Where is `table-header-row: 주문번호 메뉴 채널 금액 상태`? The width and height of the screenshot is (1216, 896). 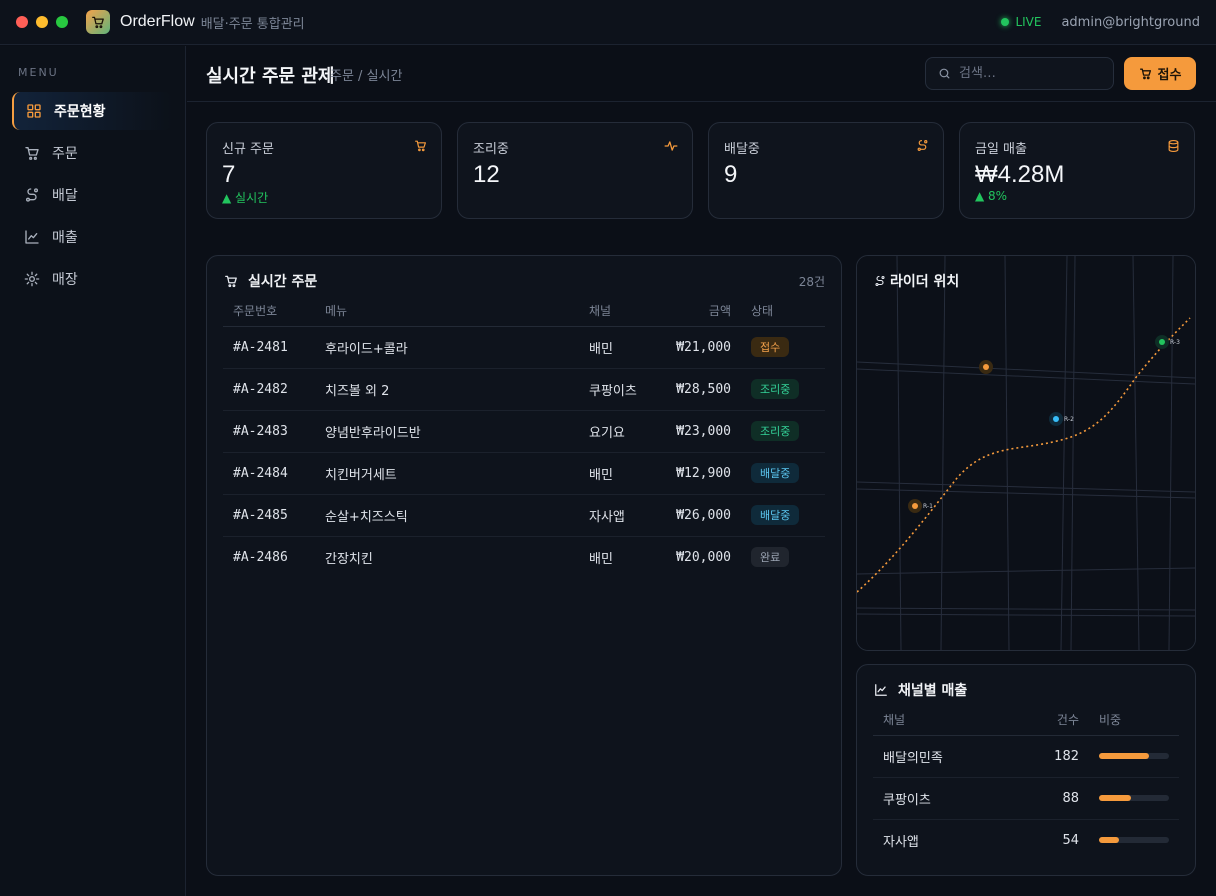
table-header-row: 주문번호 메뉴 채널 금액 상태 is located at coordinates (524, 311).